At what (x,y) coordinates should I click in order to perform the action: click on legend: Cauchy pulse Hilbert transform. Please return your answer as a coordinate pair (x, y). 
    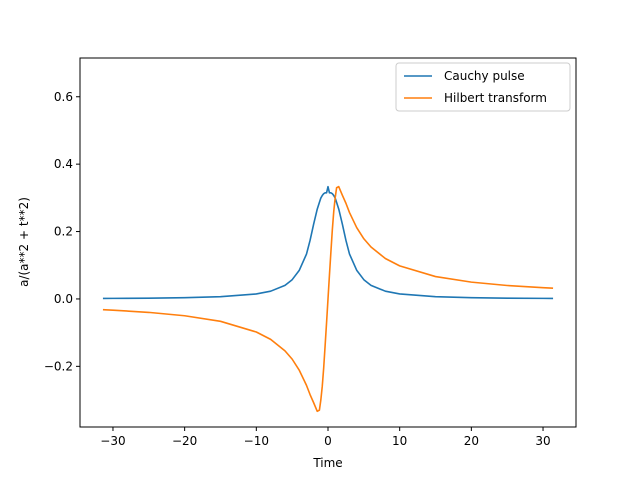
    Looking at the image, I should click on (483, 87).